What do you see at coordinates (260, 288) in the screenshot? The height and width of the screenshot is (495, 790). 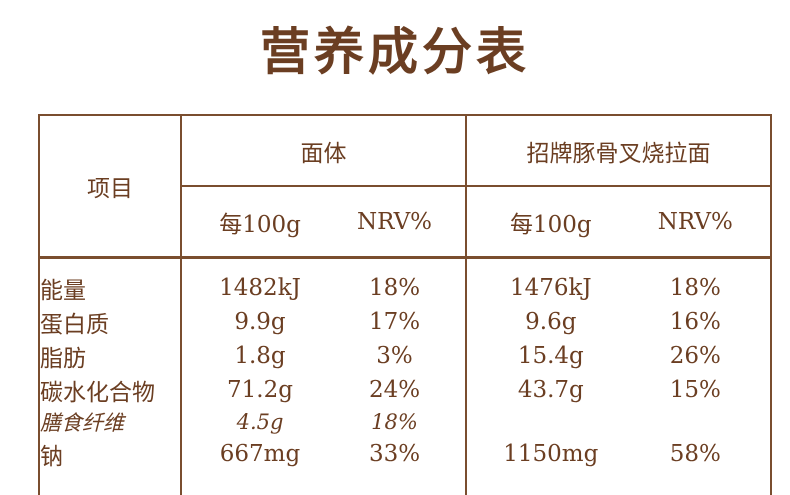 I see `nutrient-value: 1482kJ` at bounding box center [260, 288].